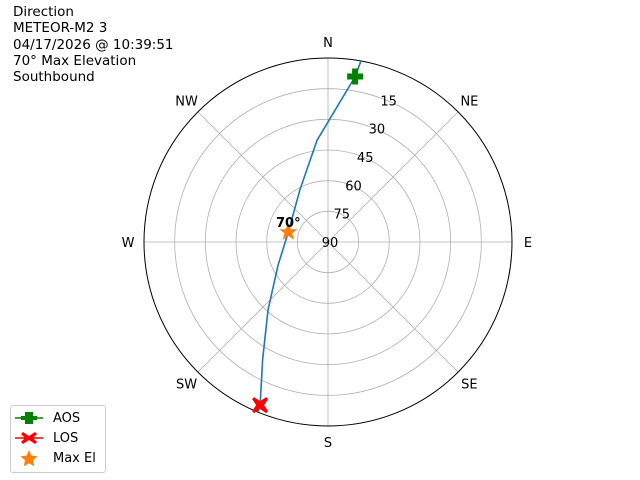 Image resolution: width=640 pixels, height=480 pixels. What do you see at coordinates (341, 215) in the screenshot?
I see `radial-tick-label: 75` at bounding box center [341, 215].